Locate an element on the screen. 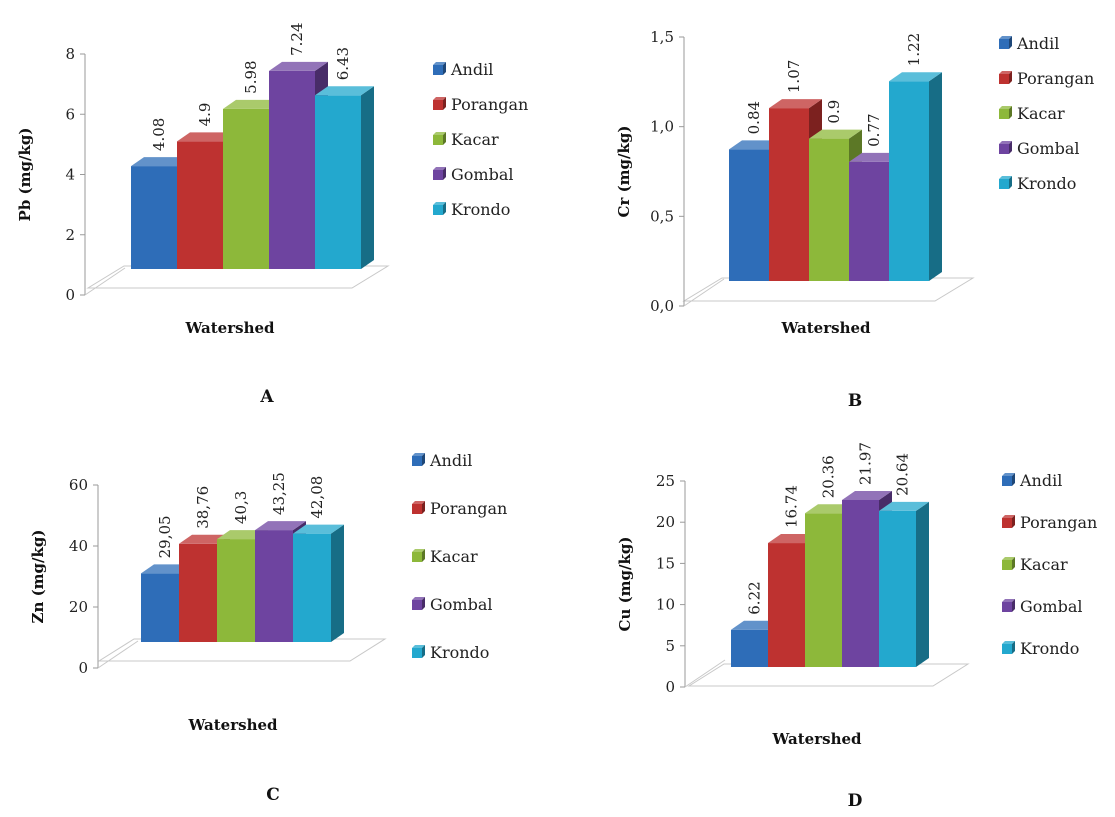 Image resolution: width=1115 pixels, height=817 pixels. bar-krondo: 6.43 is located at coordinates (344, 158).